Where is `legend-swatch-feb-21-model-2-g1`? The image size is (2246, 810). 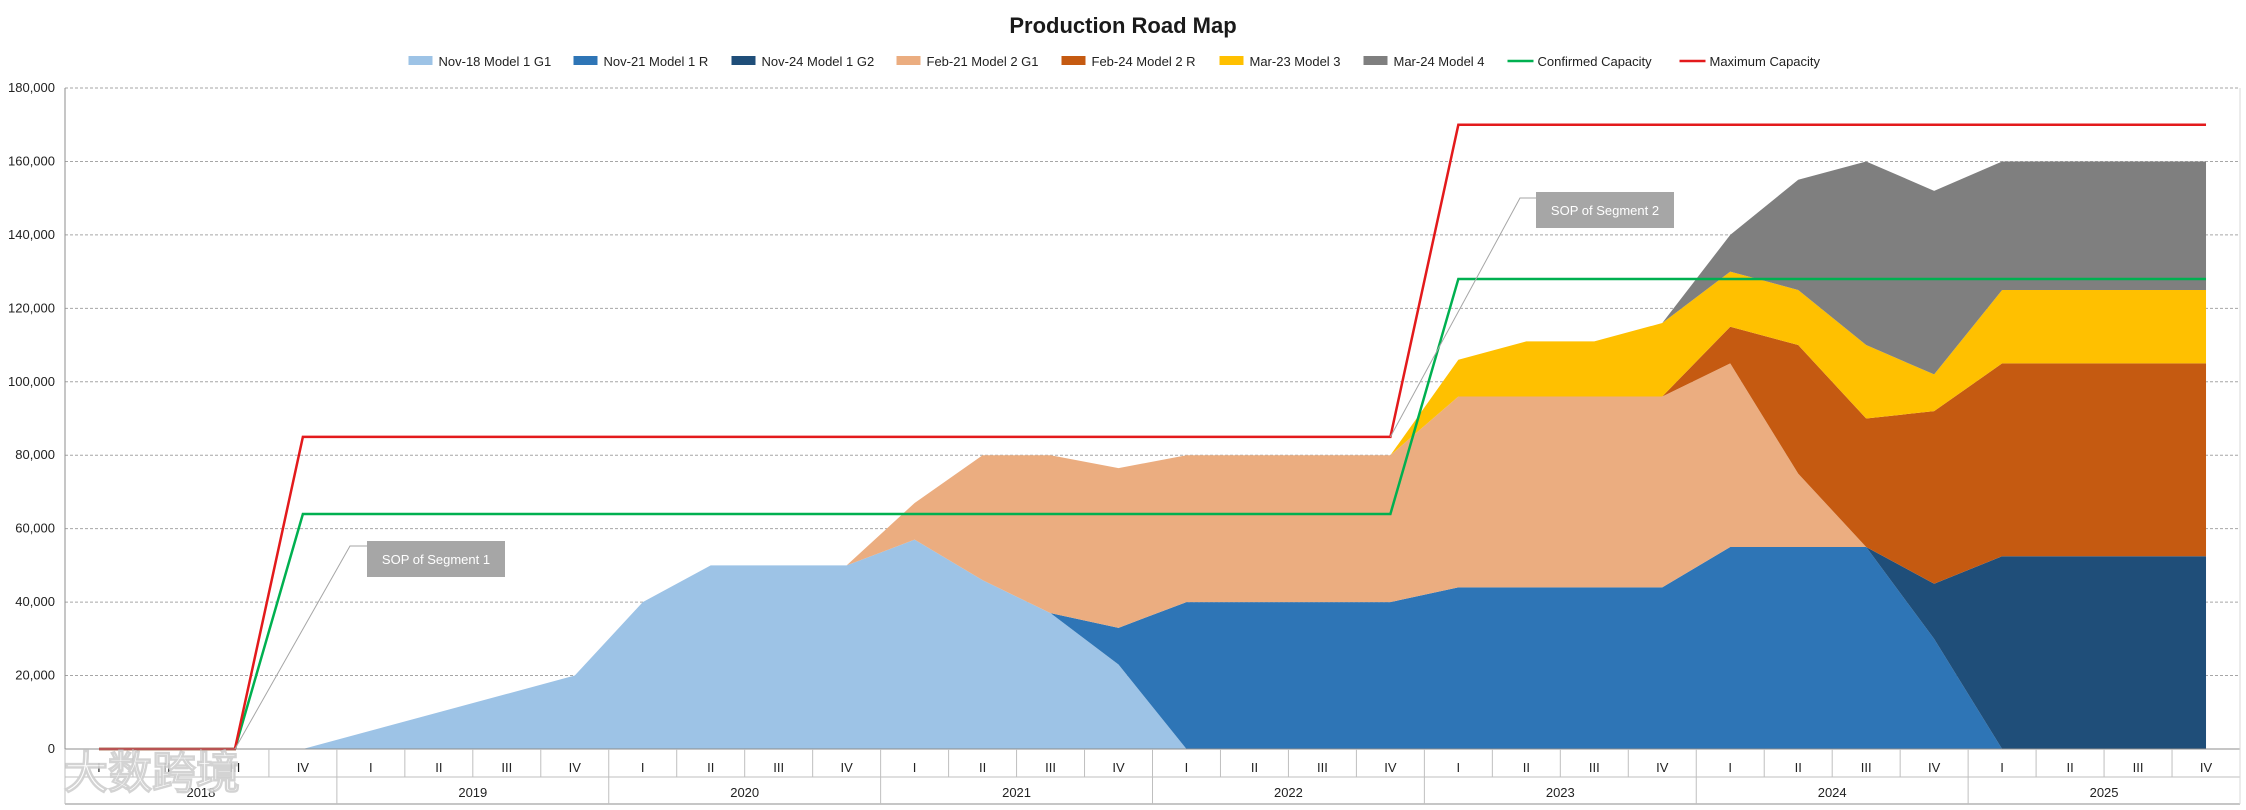
legend-swatch-feb-21-model-2-g1 is located at coordinates (908, 60).